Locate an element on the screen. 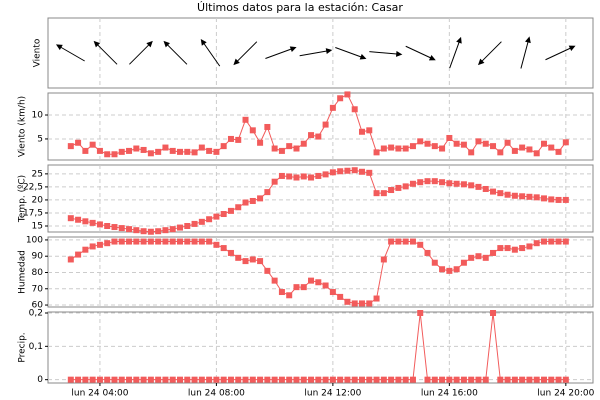 Image resolution: width=600 pixels, height=400 pixels. y-axis-label: Precip. is located at coordinates (23, 347).